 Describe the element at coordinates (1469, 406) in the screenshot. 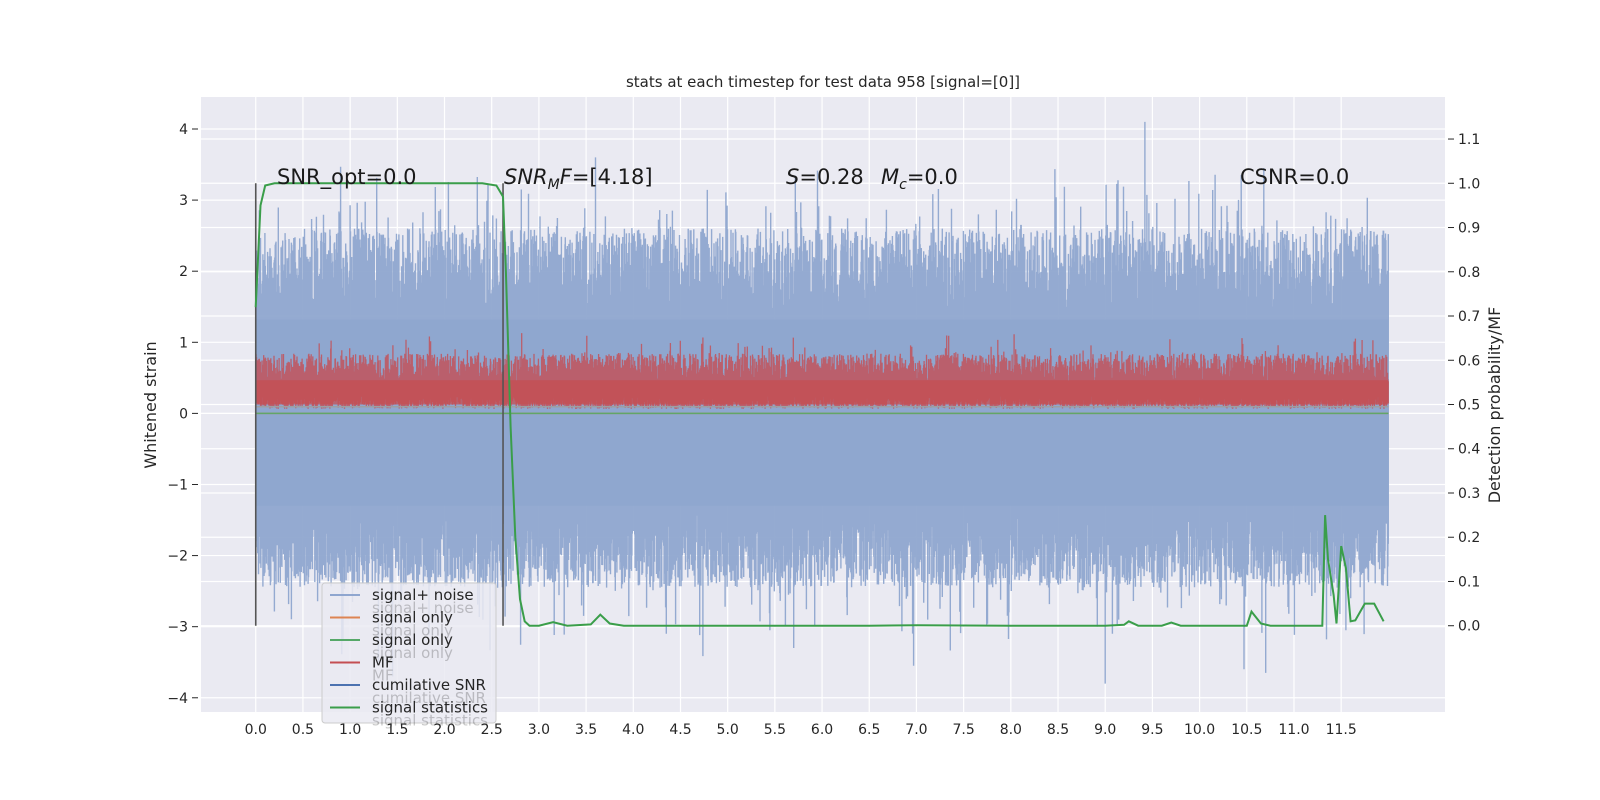

I see `y-right-tick-label: 0.5` at that location.